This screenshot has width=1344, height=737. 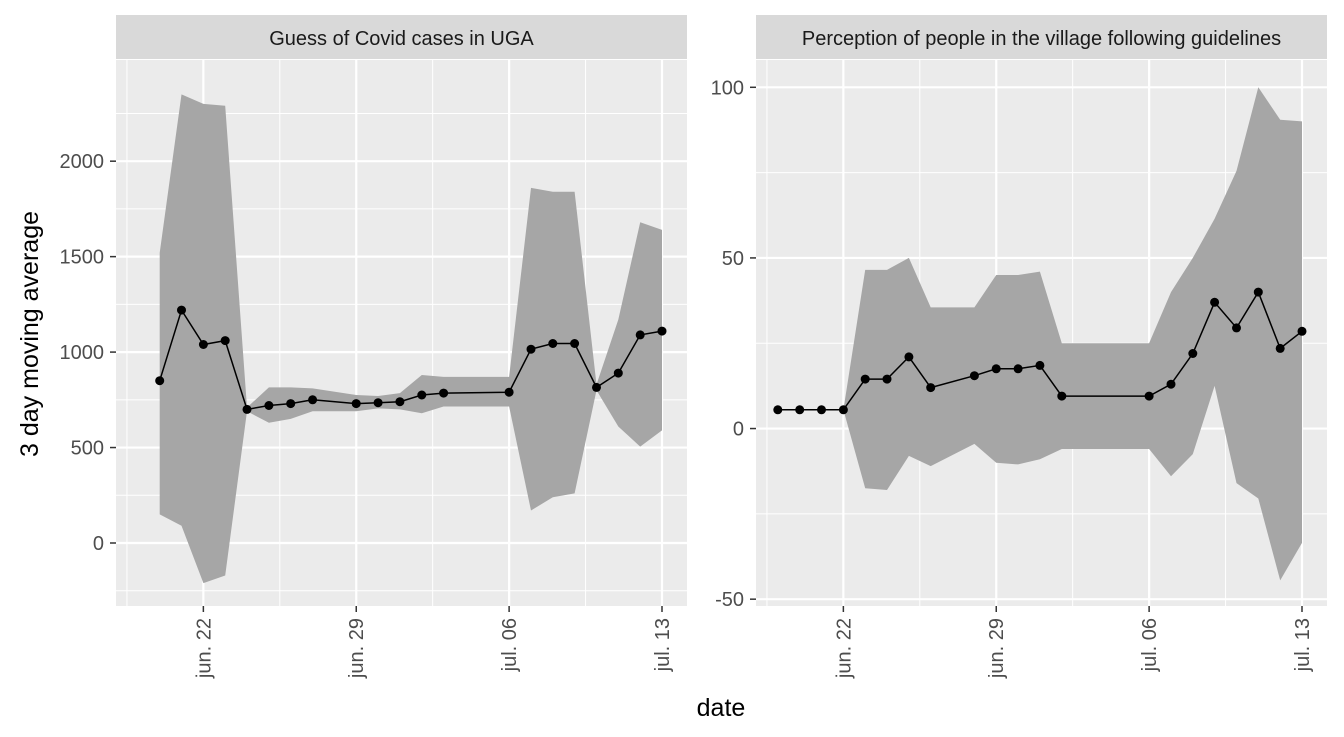 I want to click on x-axis-title: date, so click(x=721, y=708).